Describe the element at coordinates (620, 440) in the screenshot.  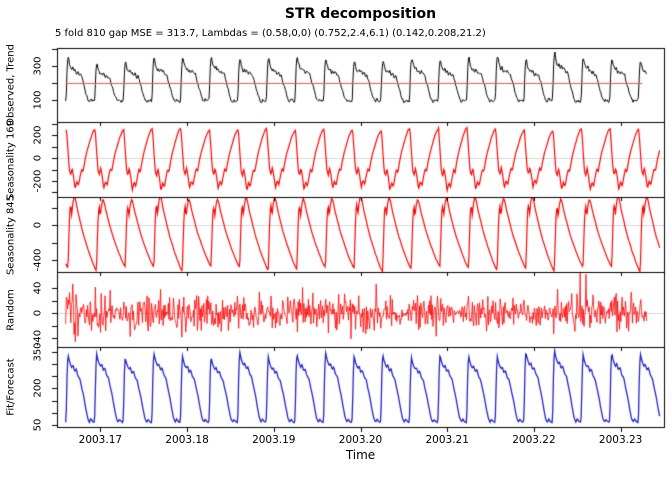
I see `x-tick-label: 2003.23` at that location.